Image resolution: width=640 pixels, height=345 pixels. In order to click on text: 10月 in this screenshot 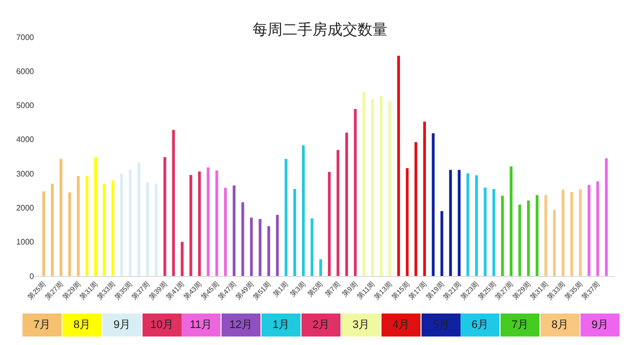, I will do `click(162, 325)`.